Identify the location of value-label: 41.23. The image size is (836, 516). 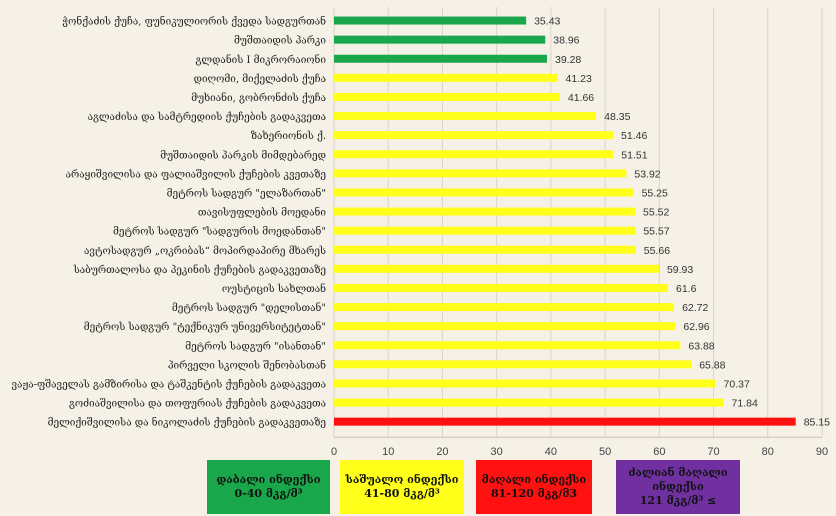
(579, 79).